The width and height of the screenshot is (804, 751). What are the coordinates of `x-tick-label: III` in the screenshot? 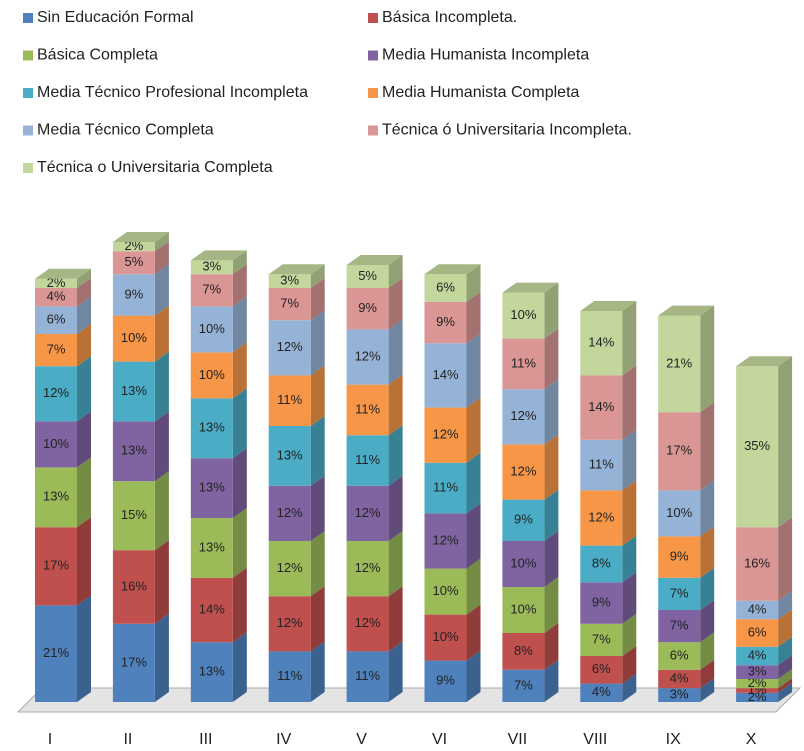 It's located at (205, 739).